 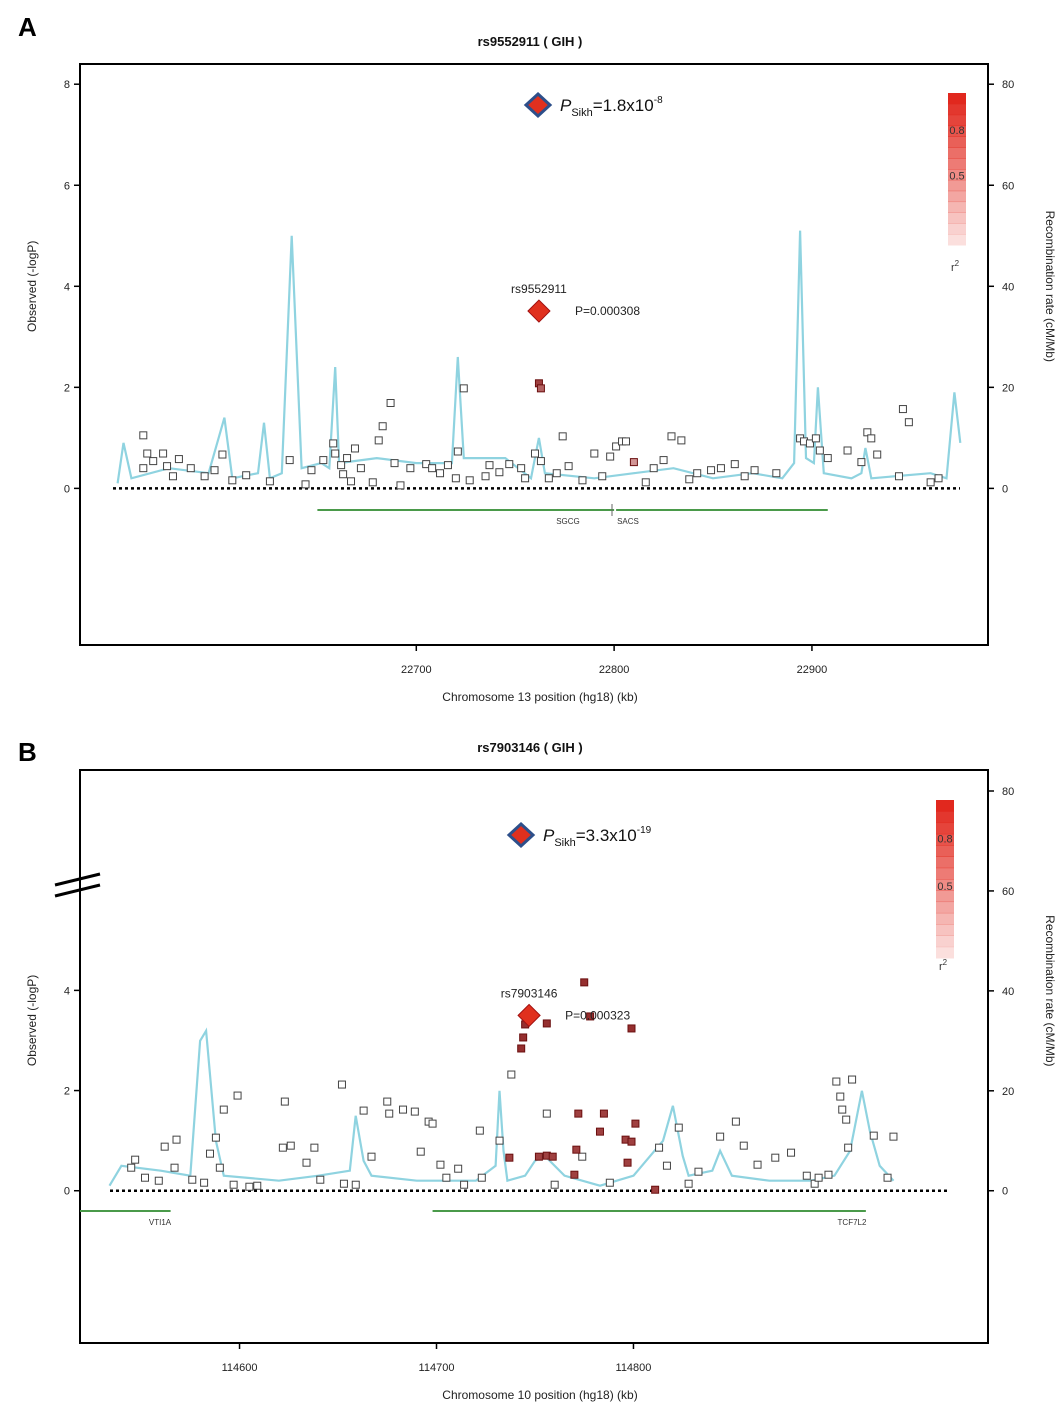 What do you see at coordinates (530, 747) in the screenshot?
I see `chart-title: rs7903146 ( GIH )` at bounding box center [530, 747].